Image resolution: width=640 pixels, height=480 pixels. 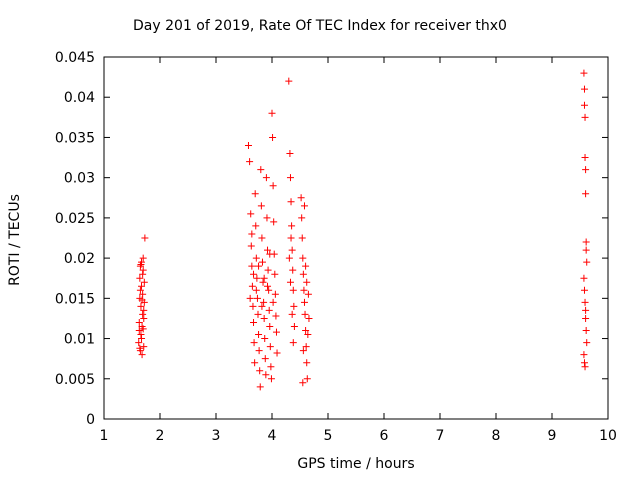 I want to click on y-tick-label: 0.02, so click(x=79, y=259).